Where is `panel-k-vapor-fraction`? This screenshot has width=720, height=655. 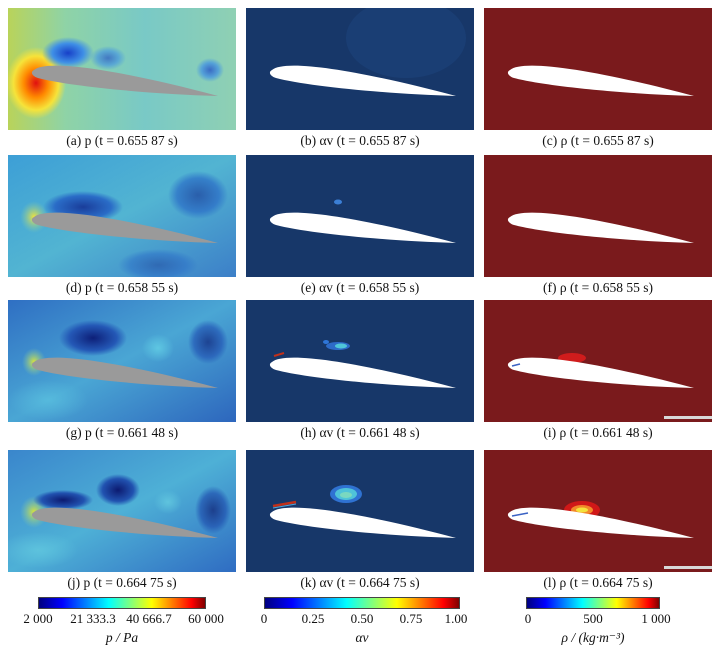 panel-k-vapor-fraction is located at coordinates (360, 511).